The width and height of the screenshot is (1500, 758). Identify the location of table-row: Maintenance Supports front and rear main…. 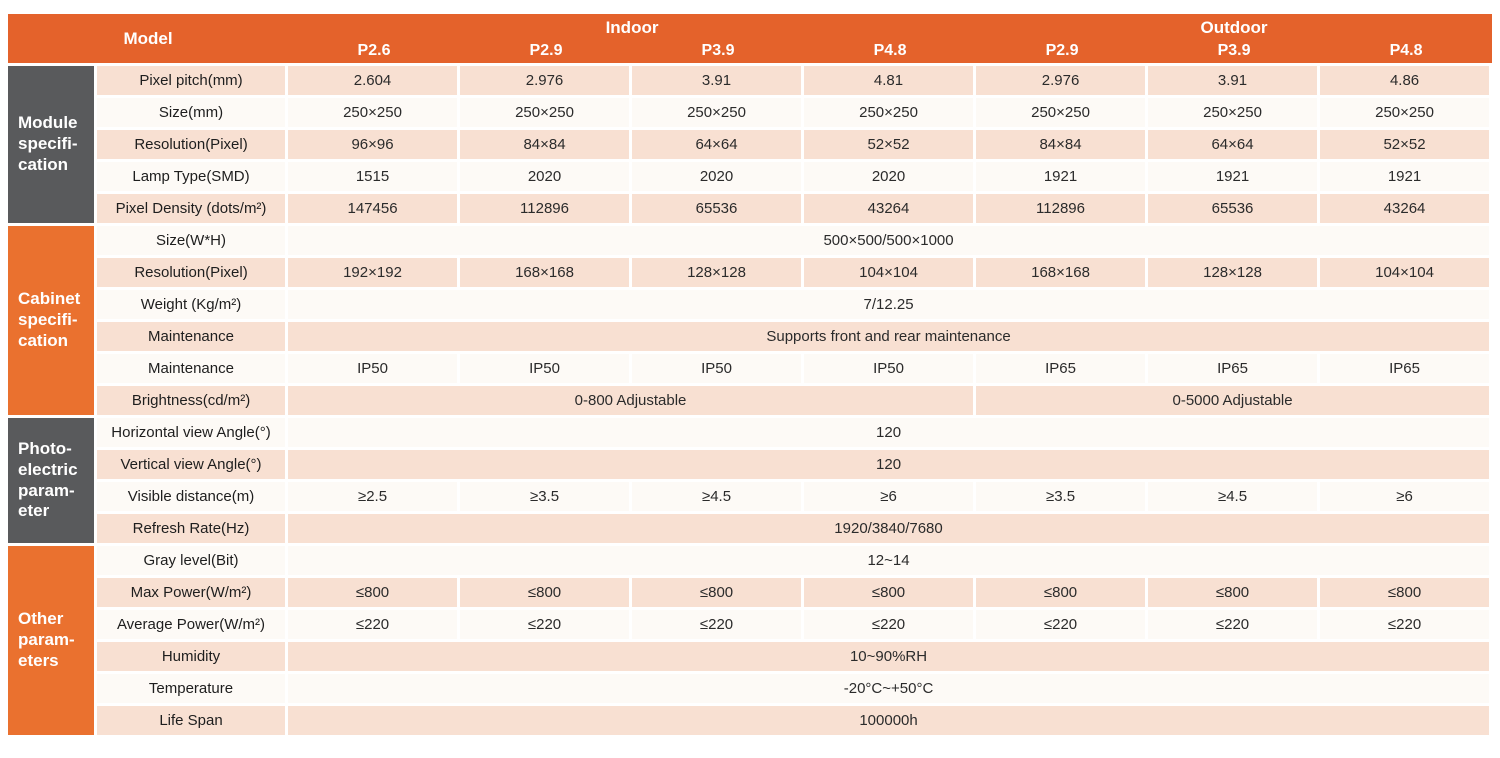
(750, 338).